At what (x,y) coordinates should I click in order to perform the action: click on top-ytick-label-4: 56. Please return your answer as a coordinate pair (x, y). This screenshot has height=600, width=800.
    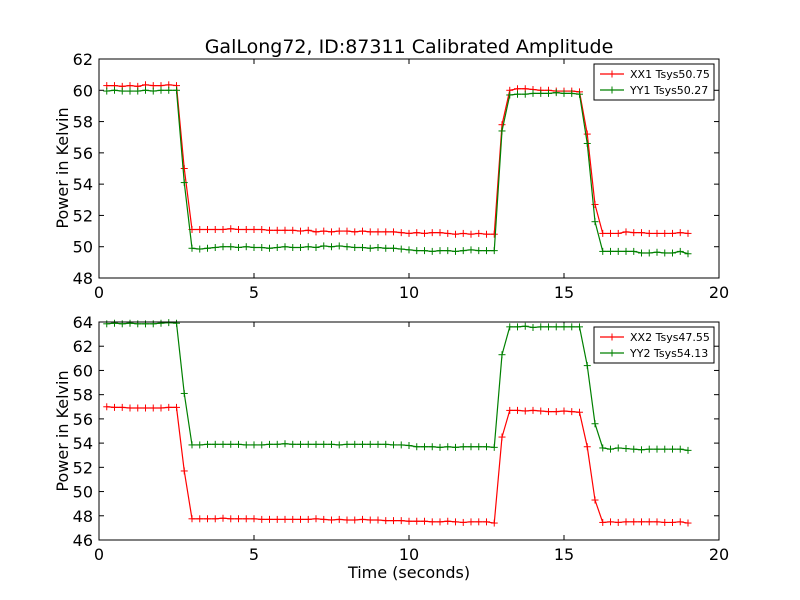
    Looking at the image, I should click on (83, 153).